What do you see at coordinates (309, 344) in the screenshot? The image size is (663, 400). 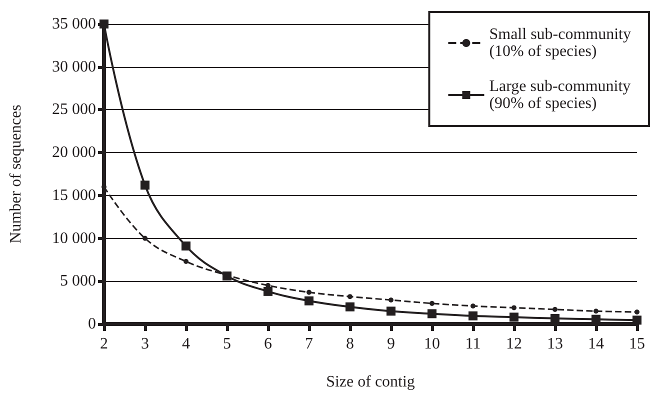 I see `x-tick-label: 7` at bounding box center [309, 344].